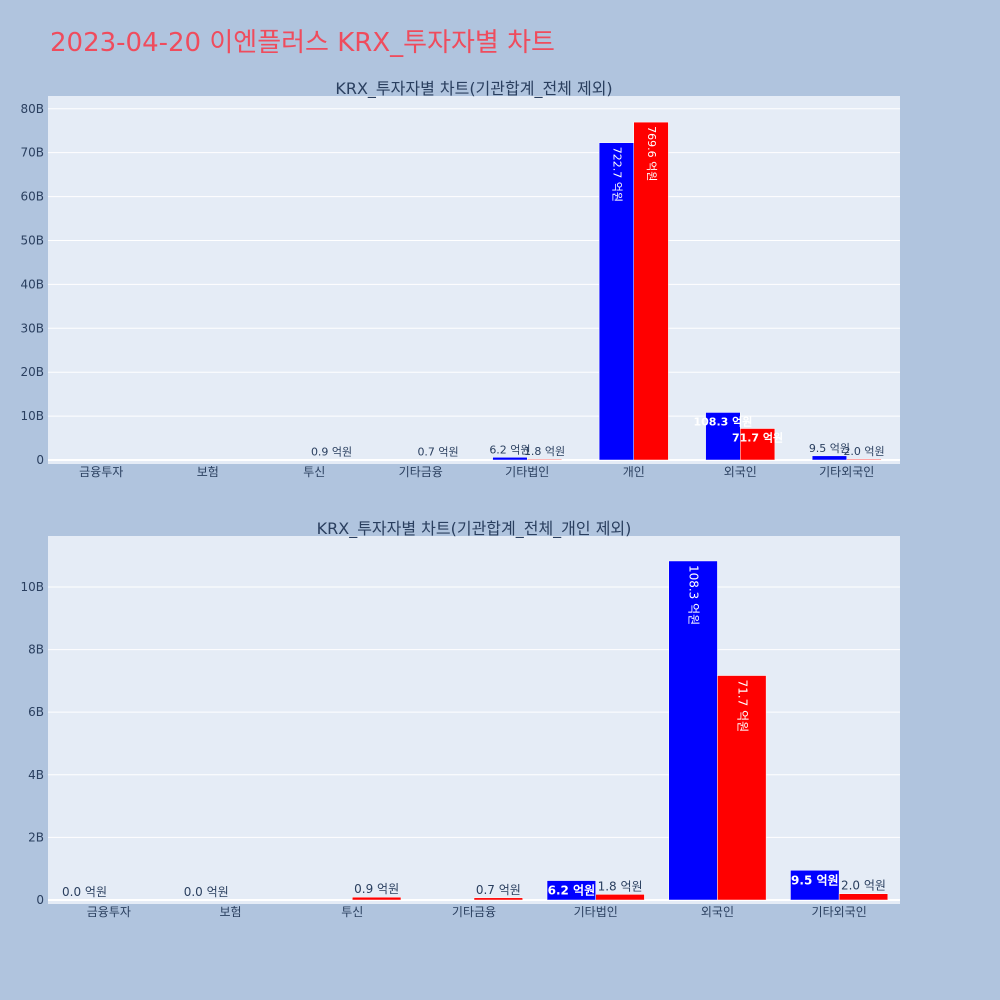  What do you see at coordinates (36, 775) in the screenshot?
I see `y-tick-label: 4B` at bounding box center [36, 775].